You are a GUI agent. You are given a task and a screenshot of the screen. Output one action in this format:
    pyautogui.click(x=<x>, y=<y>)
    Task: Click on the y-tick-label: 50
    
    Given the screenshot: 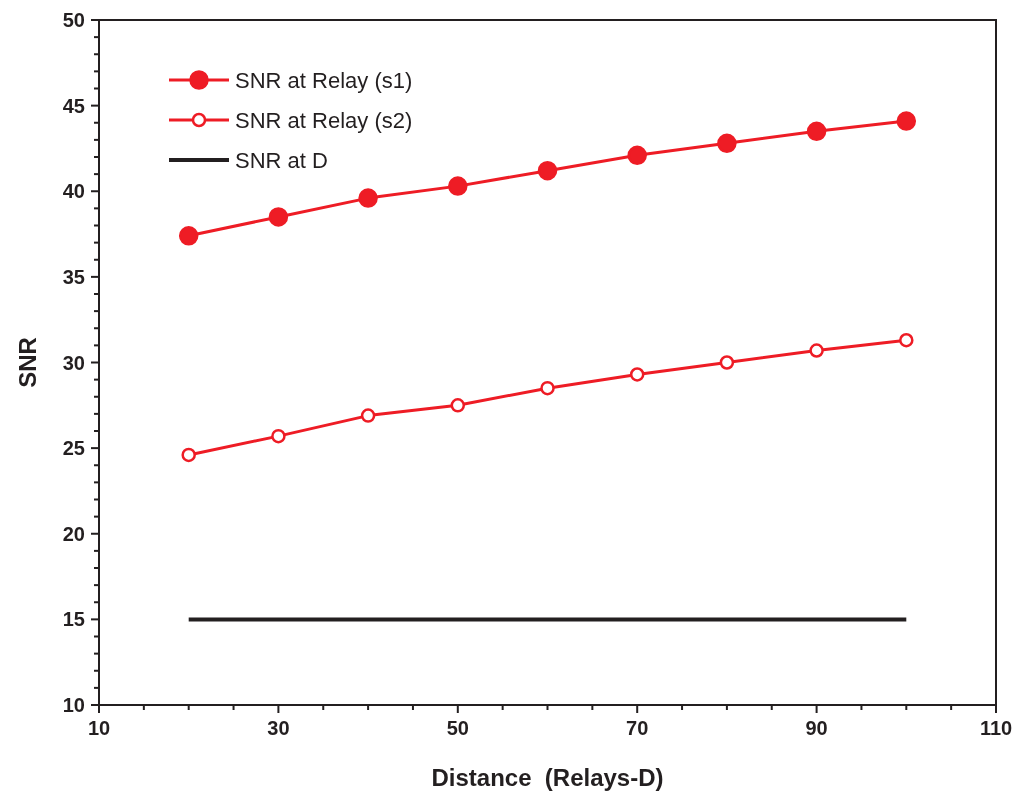 What is the action you would take?
    pyautogui.click(x=73, y=20)
    